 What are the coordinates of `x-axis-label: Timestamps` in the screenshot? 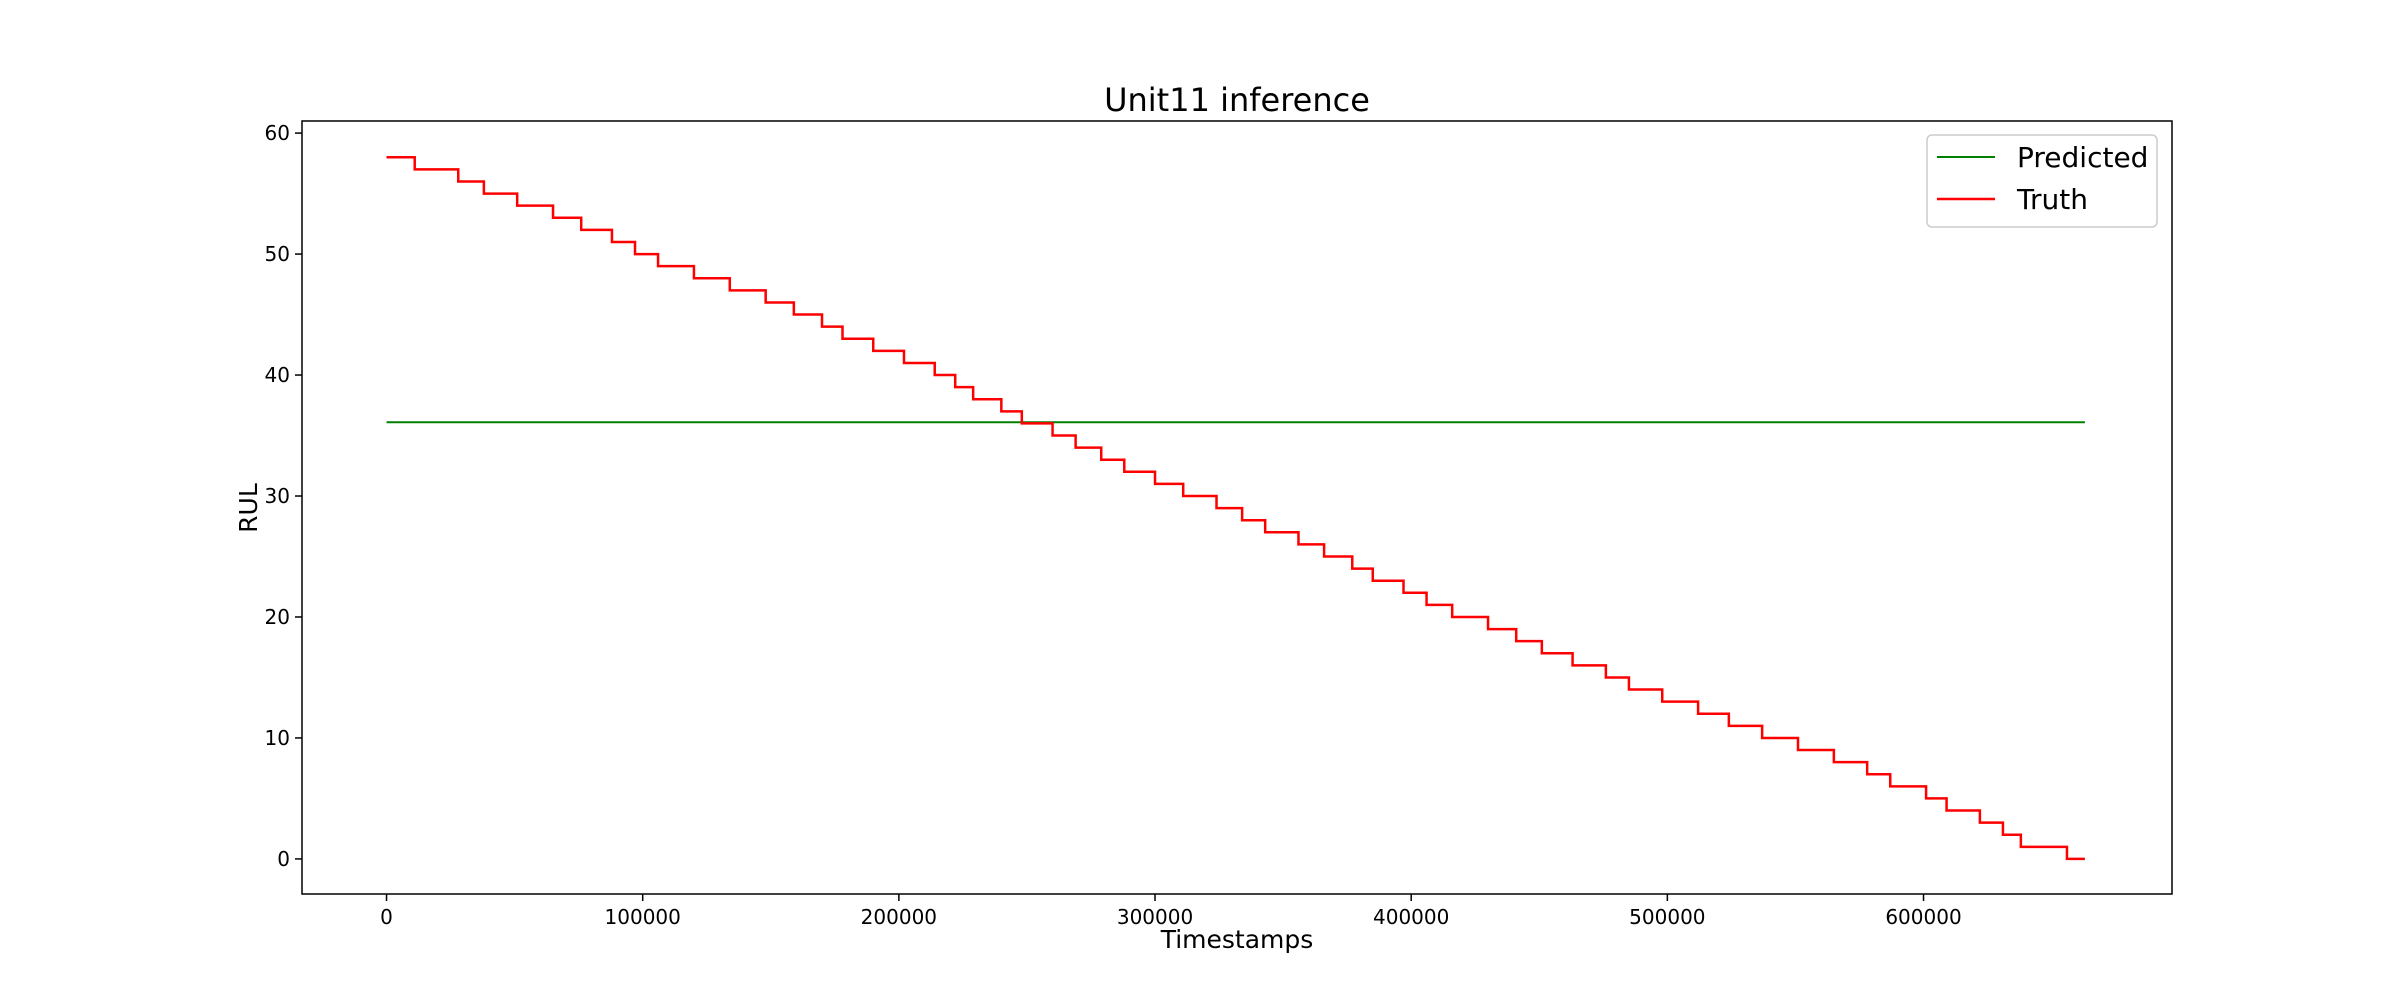 It's located at (1237, 939).